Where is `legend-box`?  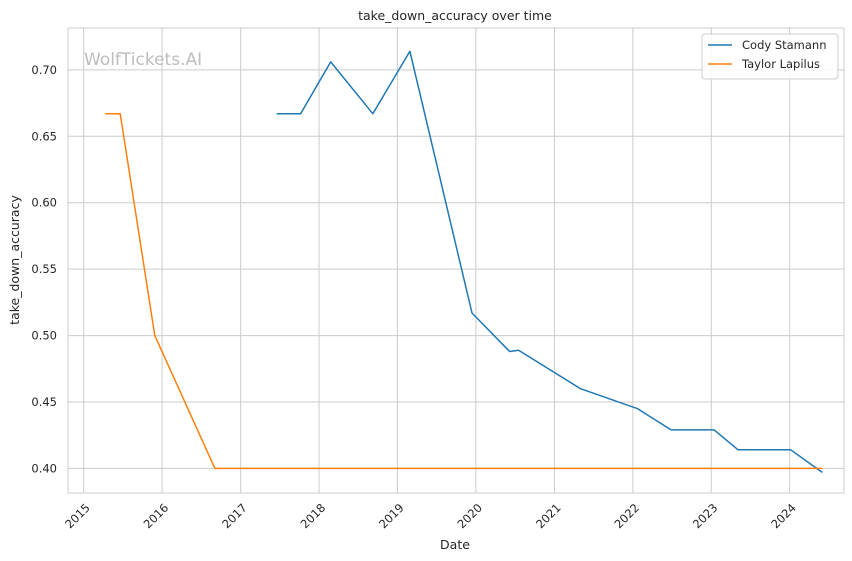
legend-box is located at coordinates (770, 56).